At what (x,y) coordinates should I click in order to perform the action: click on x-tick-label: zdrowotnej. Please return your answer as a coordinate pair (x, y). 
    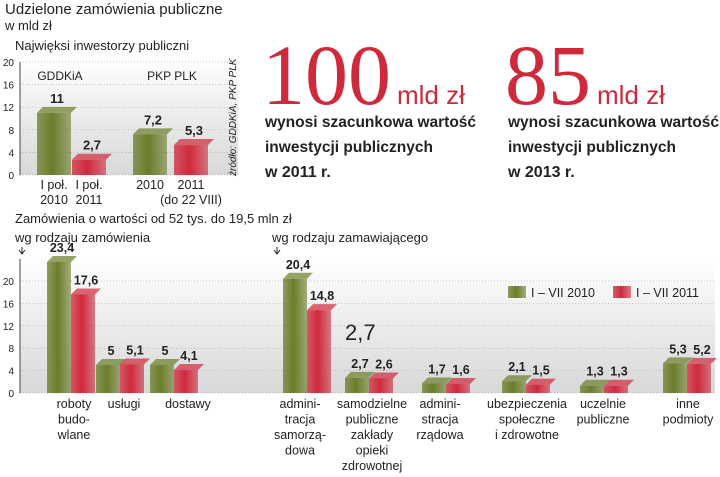
    Looking at the image, I should click on (372, 466).